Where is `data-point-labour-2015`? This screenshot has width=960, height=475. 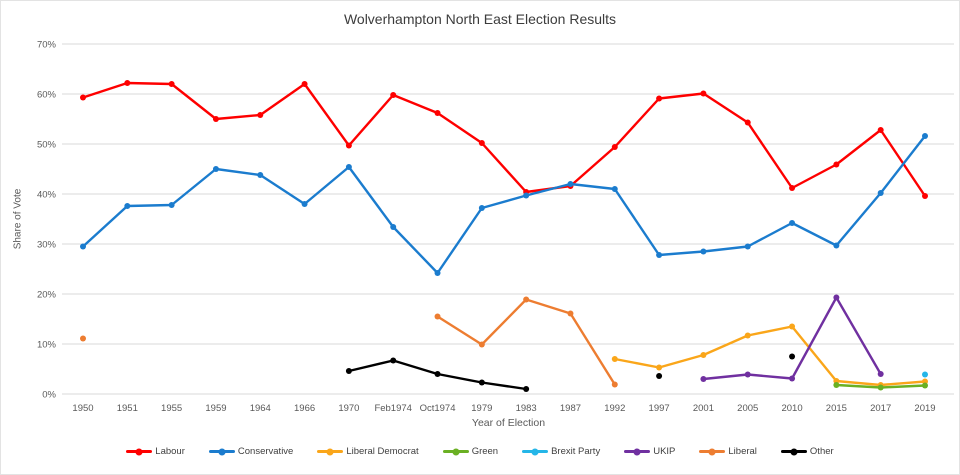
data-point-labour-2015 is located at coordinates (836, 164).